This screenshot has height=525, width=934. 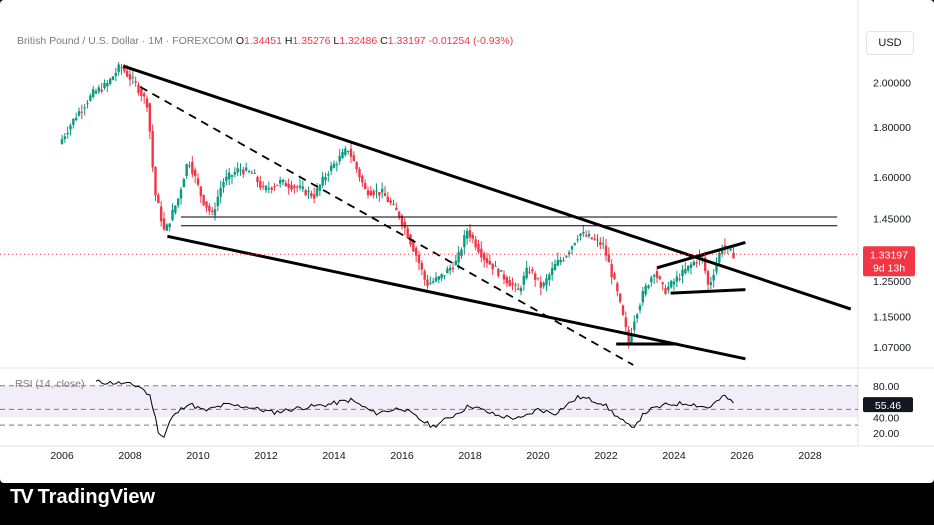 I want to click on x-tick-label: 2018, so click(x=470, y=456).